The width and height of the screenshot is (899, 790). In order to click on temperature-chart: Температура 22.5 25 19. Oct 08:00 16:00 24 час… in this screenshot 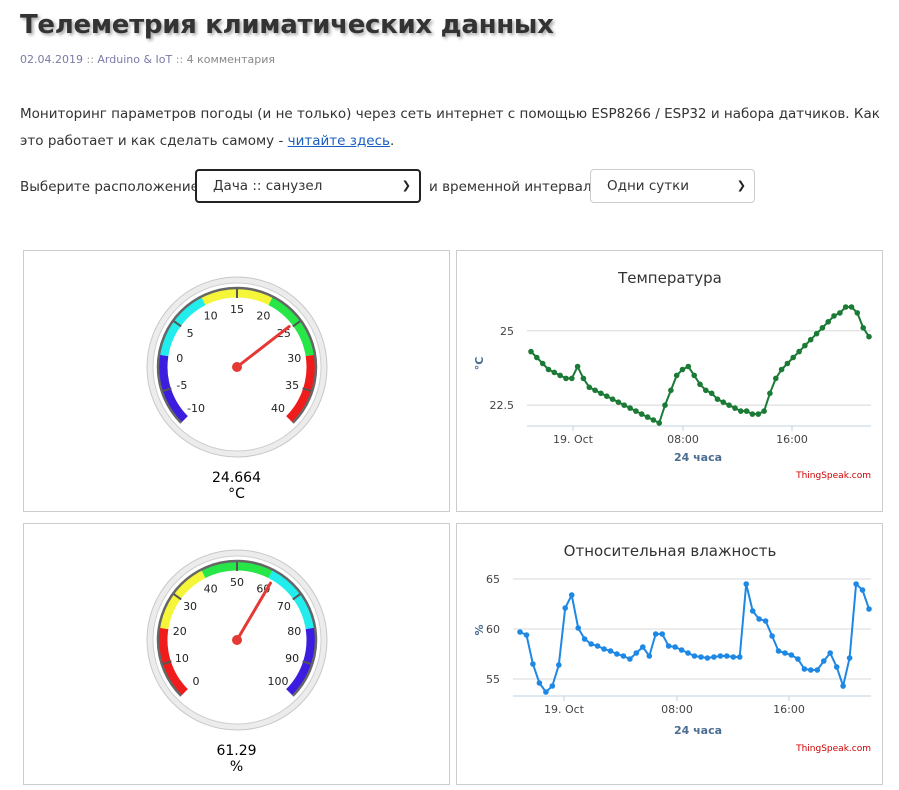, I will do `click(672, 375)`.